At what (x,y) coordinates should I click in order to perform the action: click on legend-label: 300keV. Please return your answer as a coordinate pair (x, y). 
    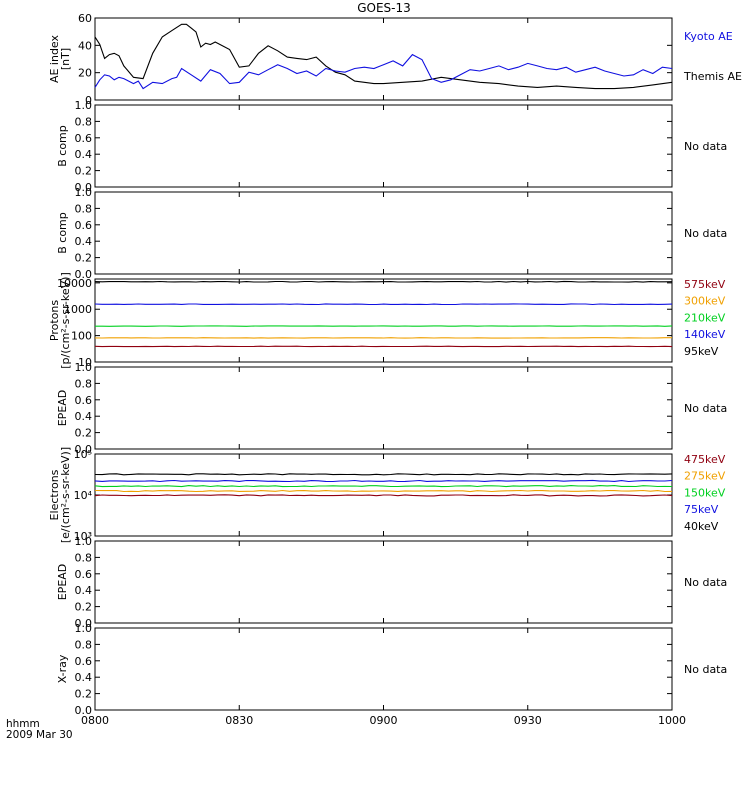
    Looking at the image, I should click on (705, 301).